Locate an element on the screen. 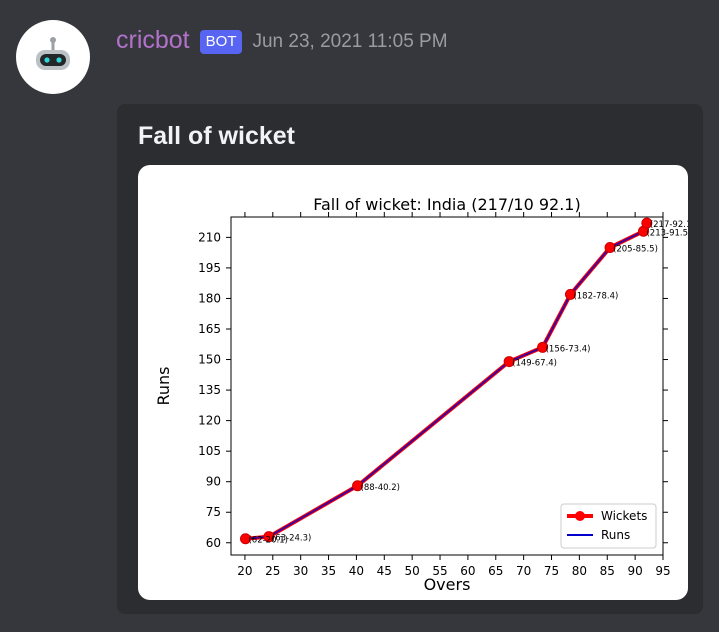 Image resolution: width=719 pixels, height=632 pixels. x-tick-label: 35 is located at coordinates (328, 571).